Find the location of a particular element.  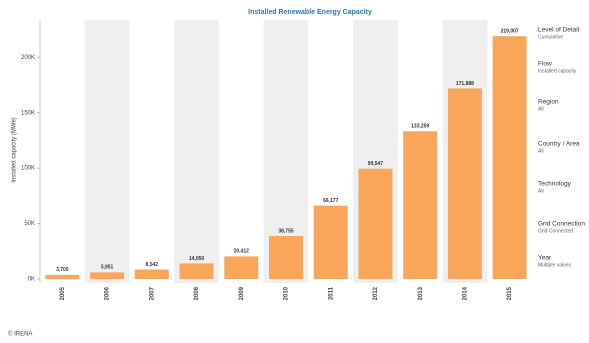

x-tick-label: 2011 is located at coordinates (331, 293).